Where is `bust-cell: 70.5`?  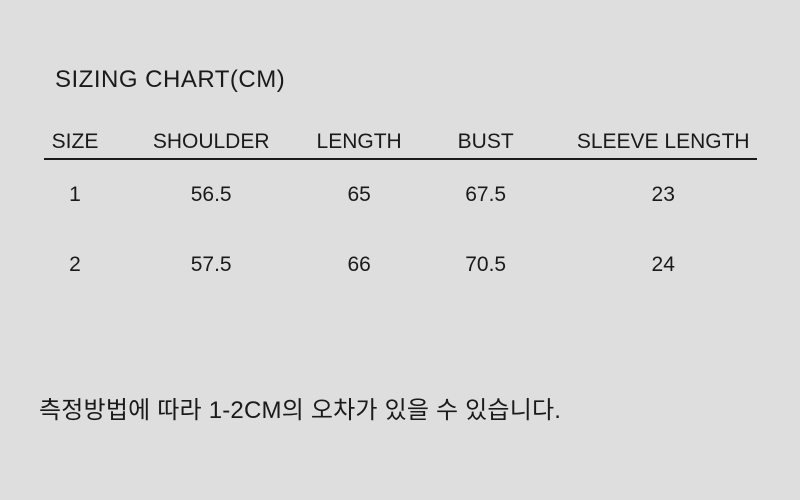
bust-cell: 70.5 is located at coordinates (486, 264).